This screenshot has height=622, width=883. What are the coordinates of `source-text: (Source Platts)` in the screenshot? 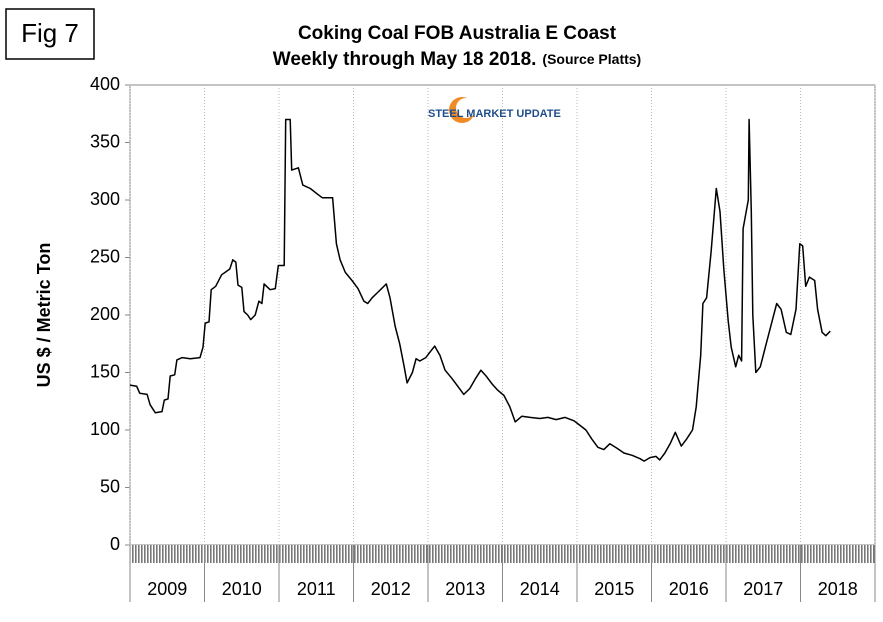 It's located at (591, 59).